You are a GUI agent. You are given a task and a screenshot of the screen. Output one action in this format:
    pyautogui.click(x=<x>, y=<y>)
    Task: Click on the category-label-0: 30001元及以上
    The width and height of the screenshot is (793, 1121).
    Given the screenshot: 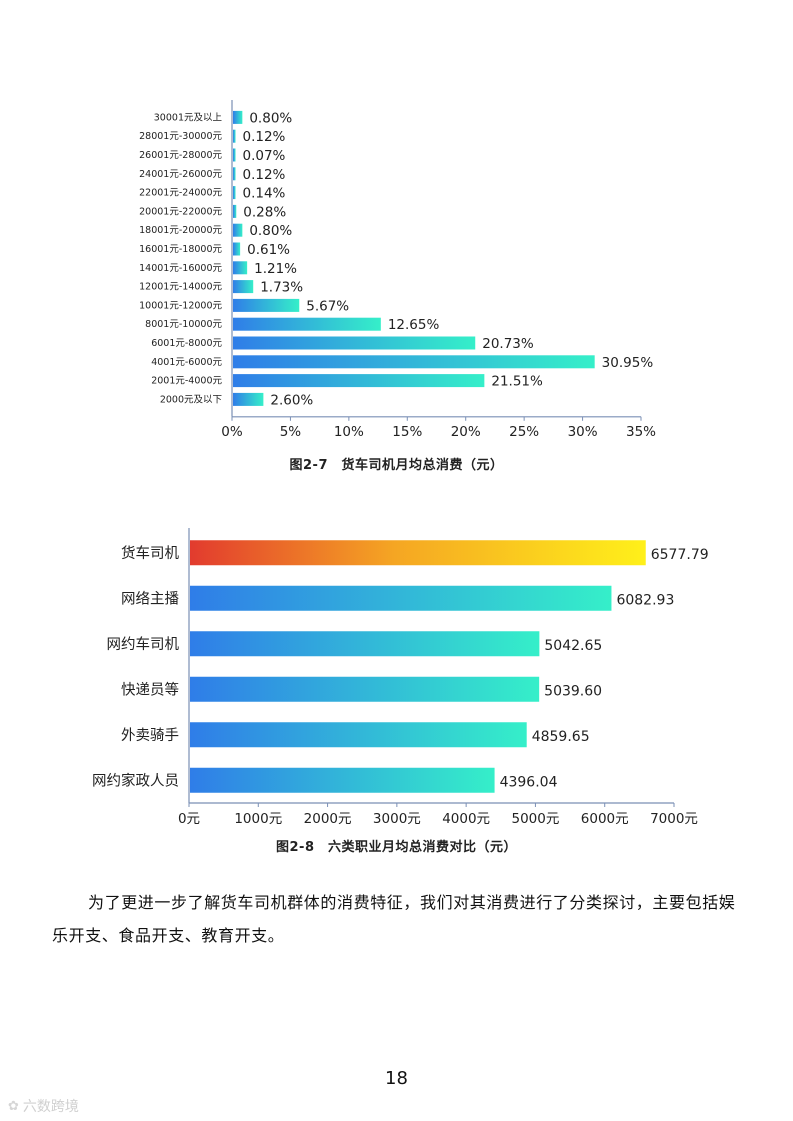 What is the action you would take?
    pyautogui.click(x=188, y=117)
    